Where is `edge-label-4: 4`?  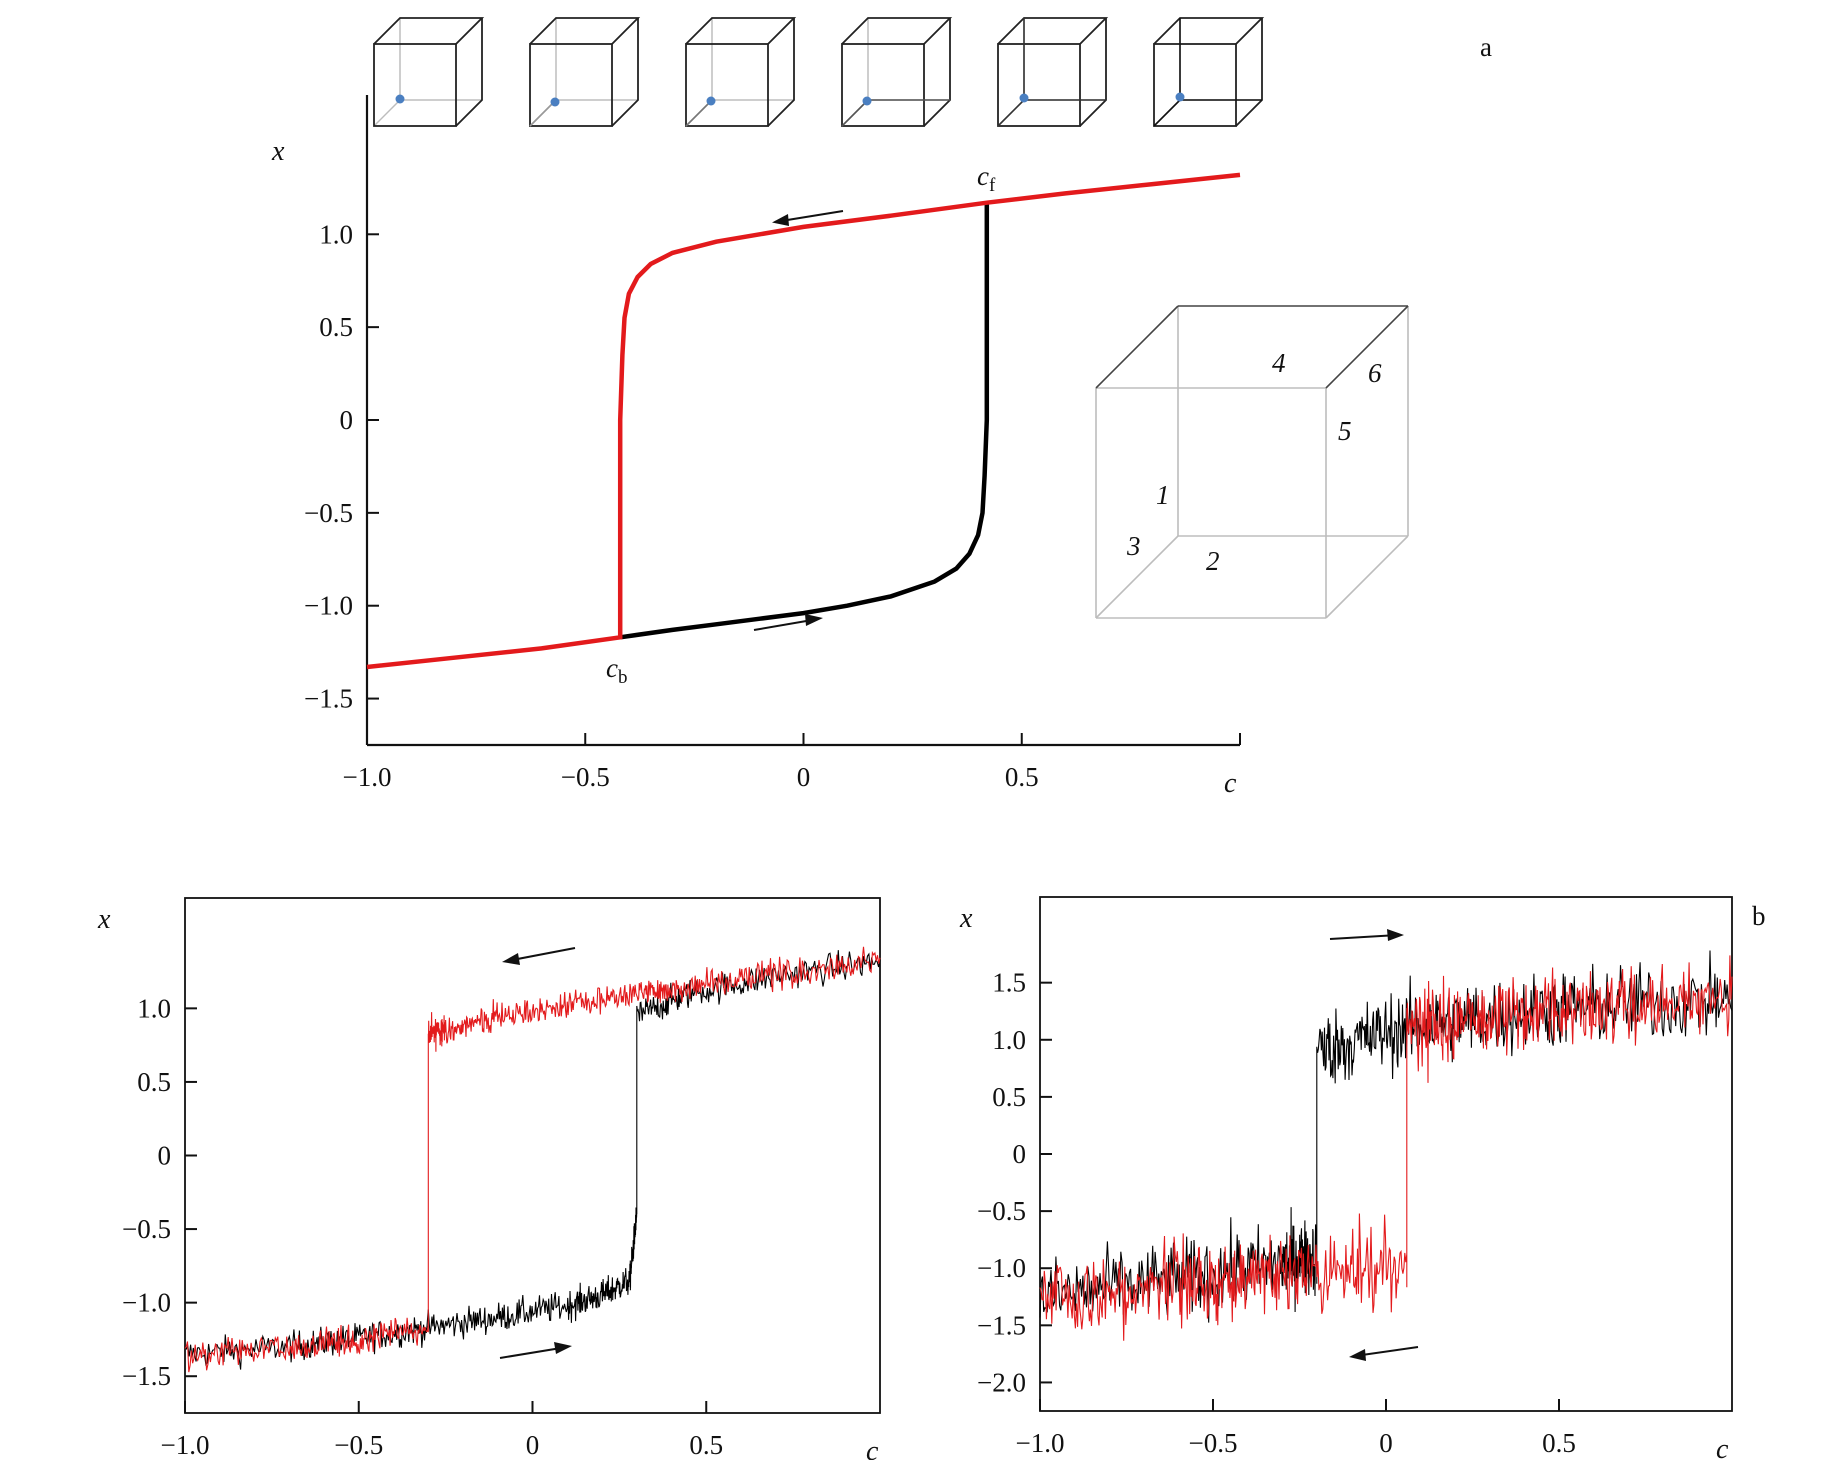
edge-label-4: 4 is located at coordinates (1279, 363).